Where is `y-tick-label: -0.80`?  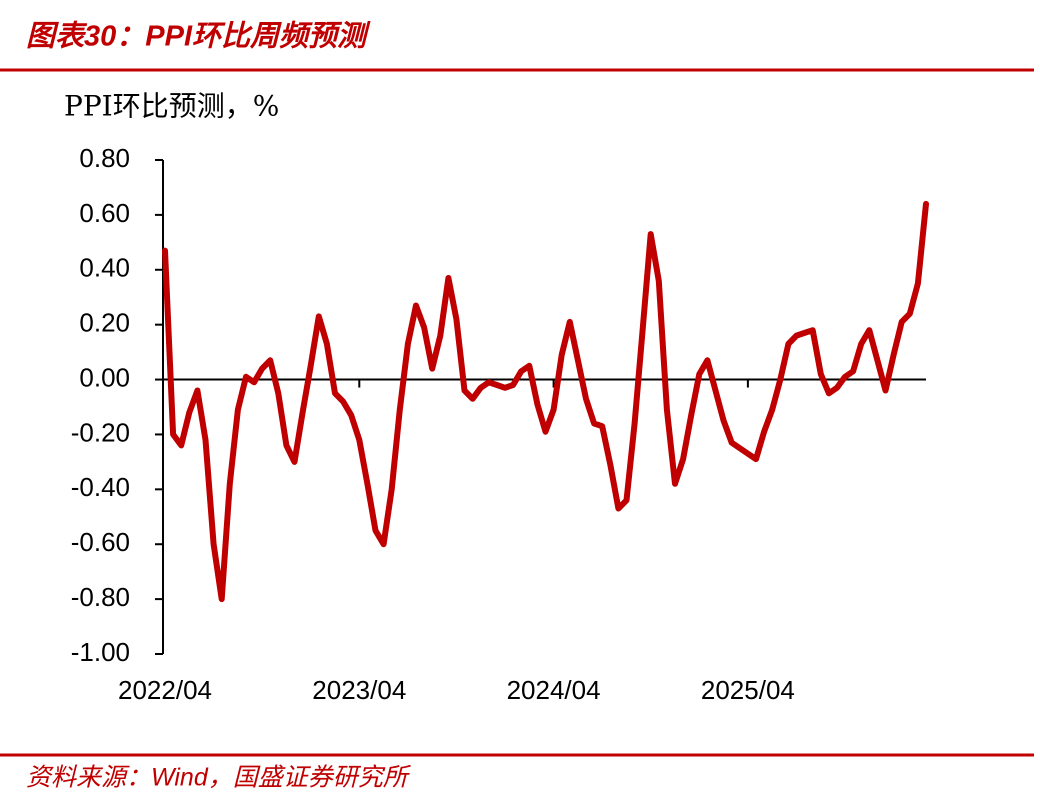
y-tick-label: -0.80 is located at coordinates (100, 597).